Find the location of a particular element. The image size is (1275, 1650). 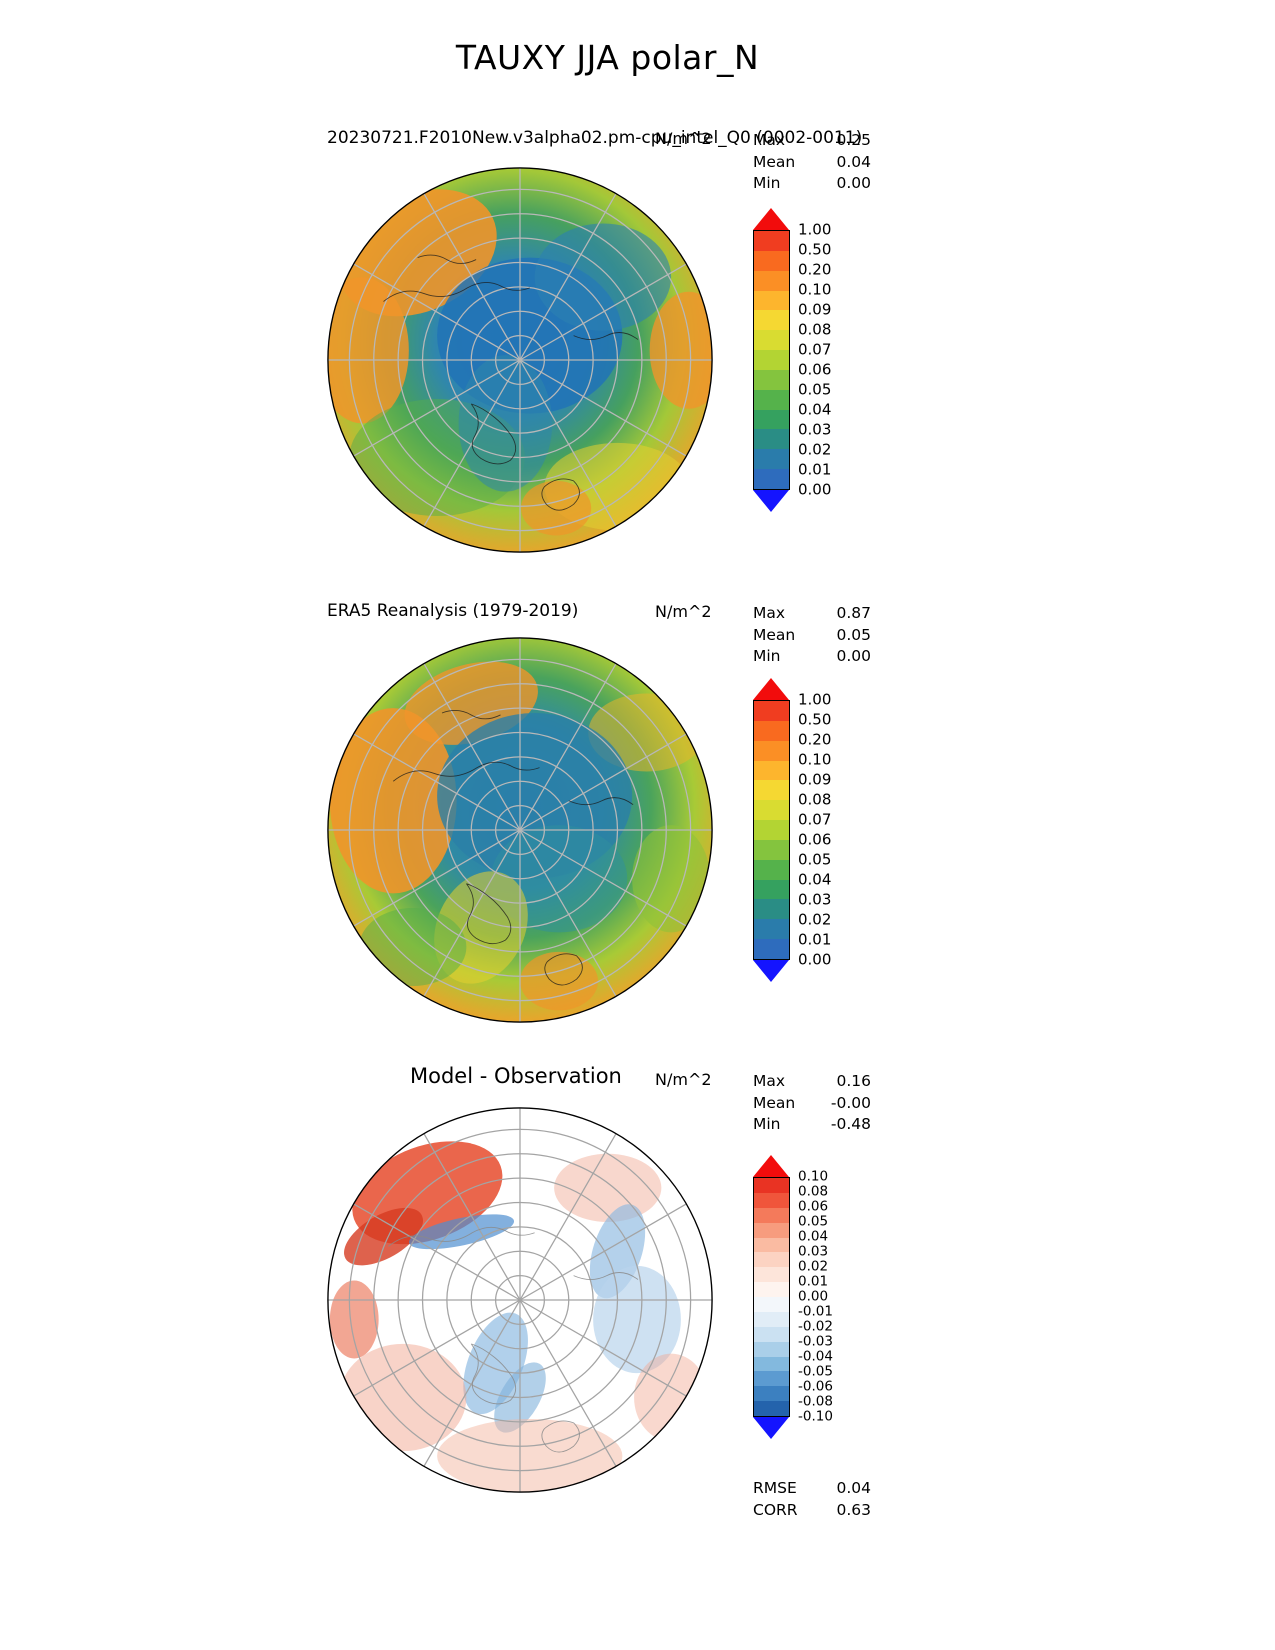

colorbar-tick-label: -0.05 is located at coordinates (815, 1371).